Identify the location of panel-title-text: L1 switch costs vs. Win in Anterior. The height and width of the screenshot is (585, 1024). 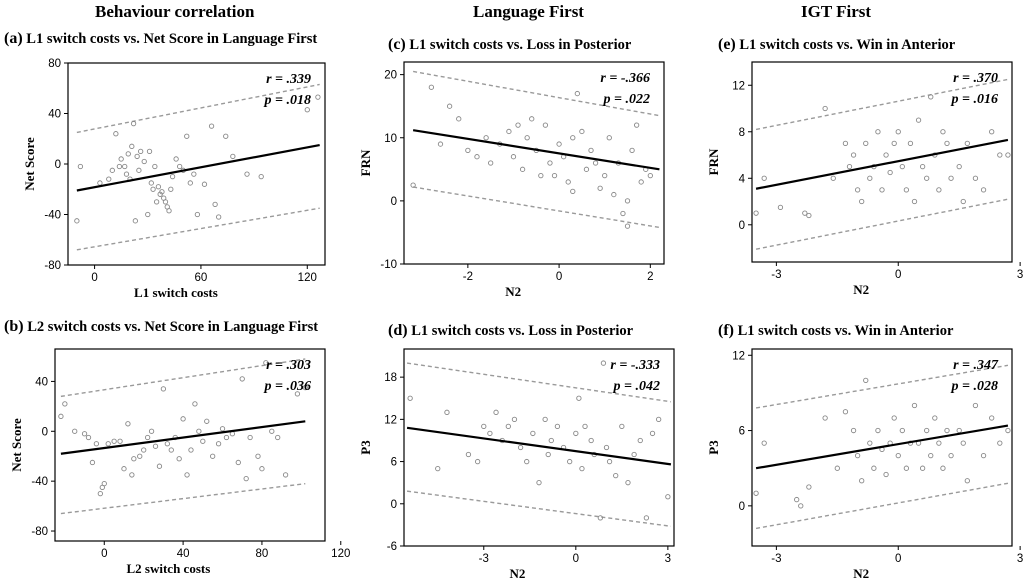
(845, 45).